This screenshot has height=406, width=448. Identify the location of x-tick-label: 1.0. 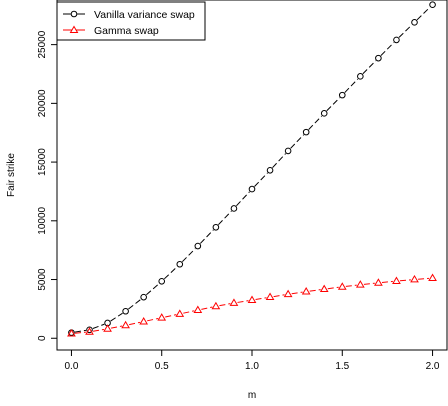
(252, 366).